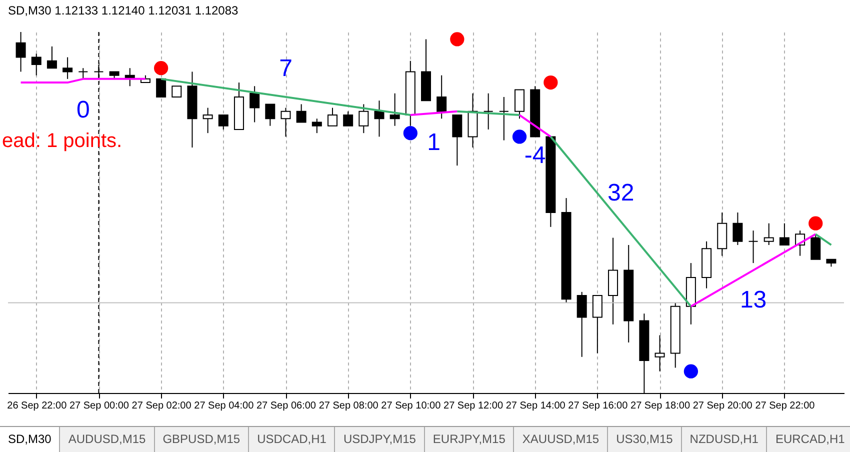  Describe the element at coordinates (380, 439) in the screenshot. I see `text: USDJPY,M15` at that location.